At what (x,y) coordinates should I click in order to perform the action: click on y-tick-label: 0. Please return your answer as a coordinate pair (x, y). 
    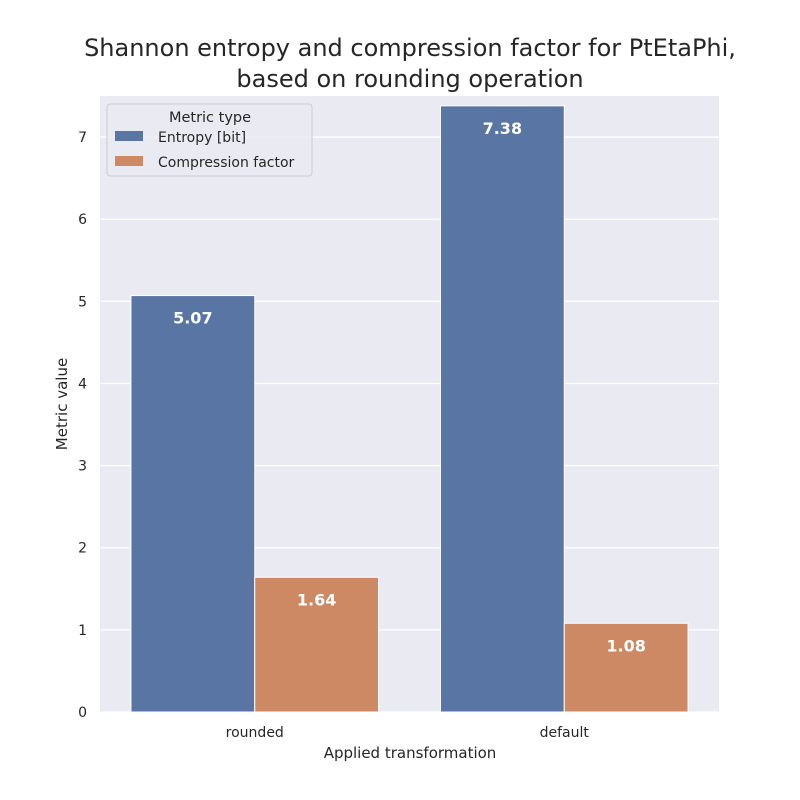
    Looking at the image, I should click on (82, 713).